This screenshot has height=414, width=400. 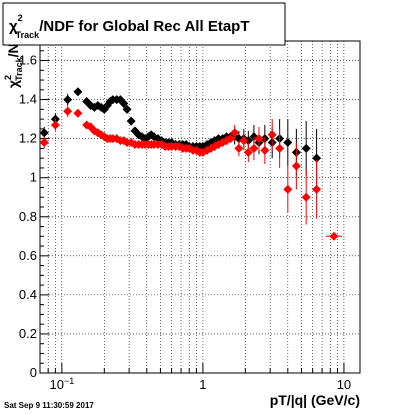 What do you see at coordinates (344, 384) in the screenshot?
I see `x-tick-label: 10` at bounding box center [344, 384].